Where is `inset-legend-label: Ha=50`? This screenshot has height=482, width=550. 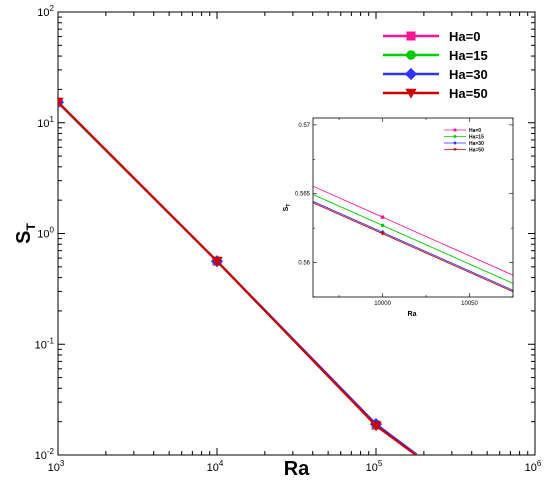 inset-legend-label: Ha=50 is located at coordinates (476, 150).